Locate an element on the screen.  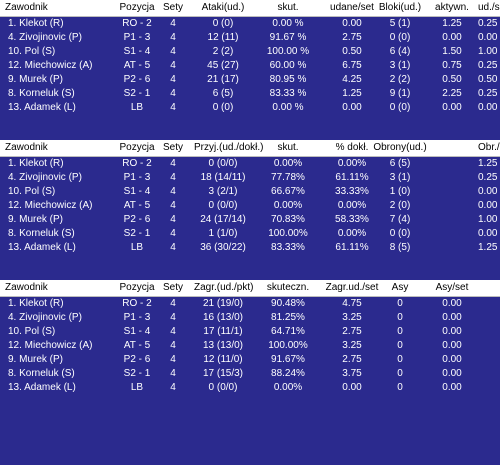
table-cell: 91.67% is located at coordinates (288, 359).